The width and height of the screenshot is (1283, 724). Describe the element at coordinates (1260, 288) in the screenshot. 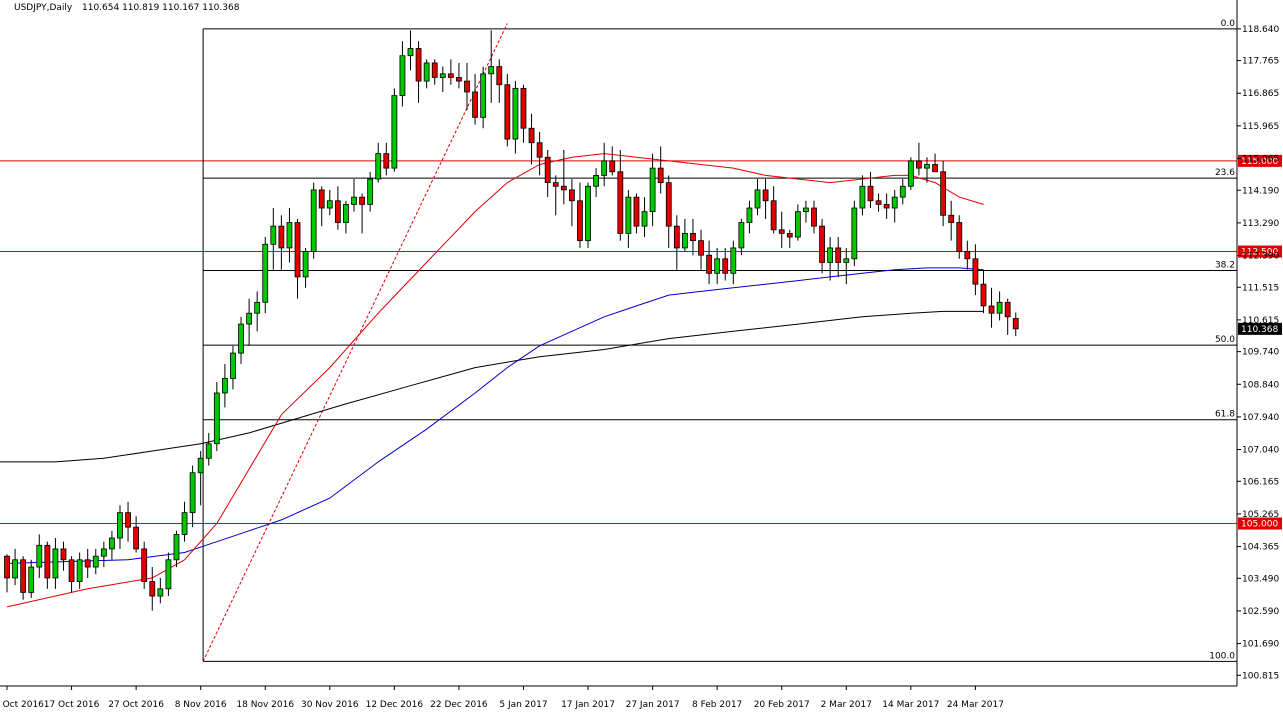

I see `price-tick-label: 111.515` at that location.